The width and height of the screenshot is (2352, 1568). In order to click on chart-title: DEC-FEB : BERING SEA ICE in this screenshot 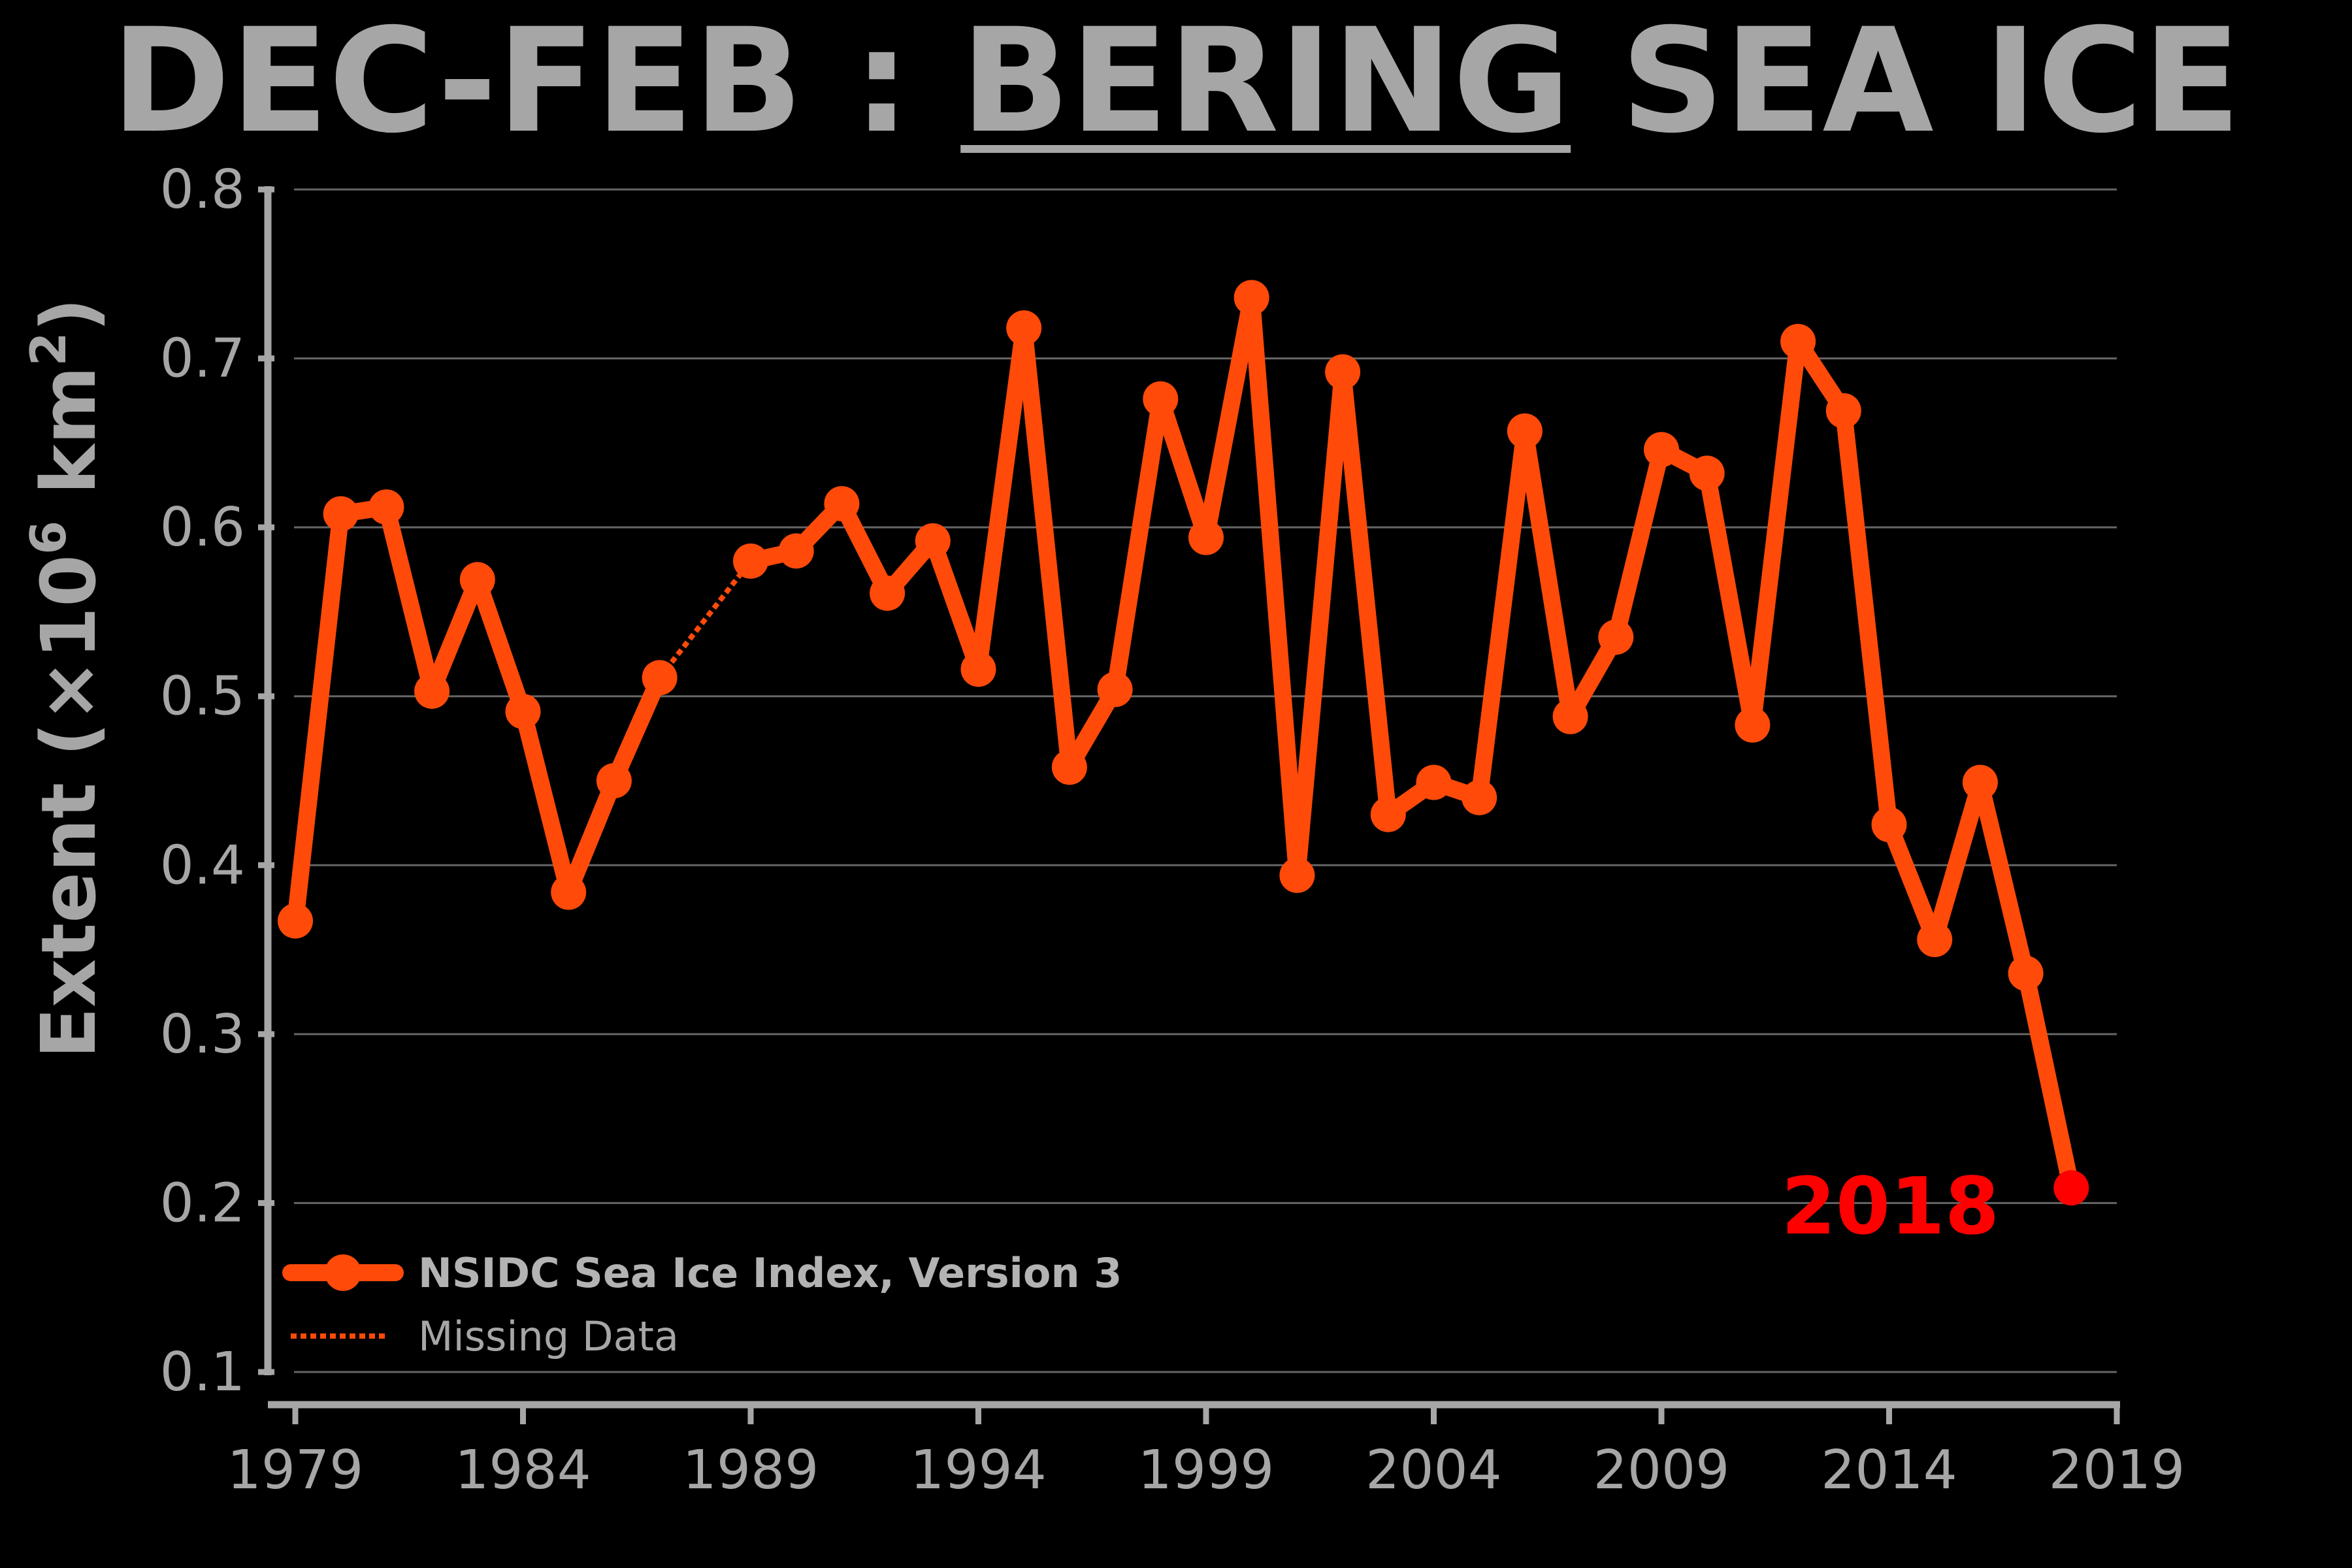, I will do `click(1176, 82)`.